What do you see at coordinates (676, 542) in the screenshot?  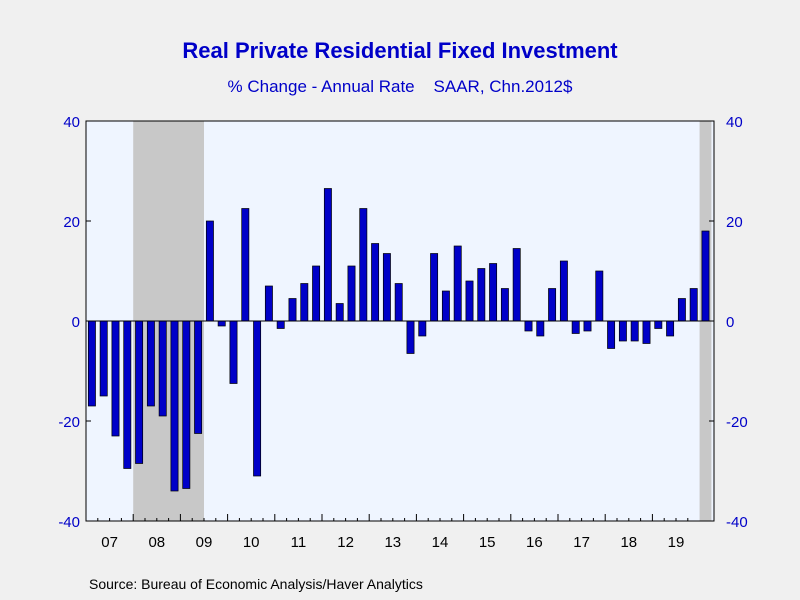 I see `x-tick-label: 19` at bounding box center [676, 542].